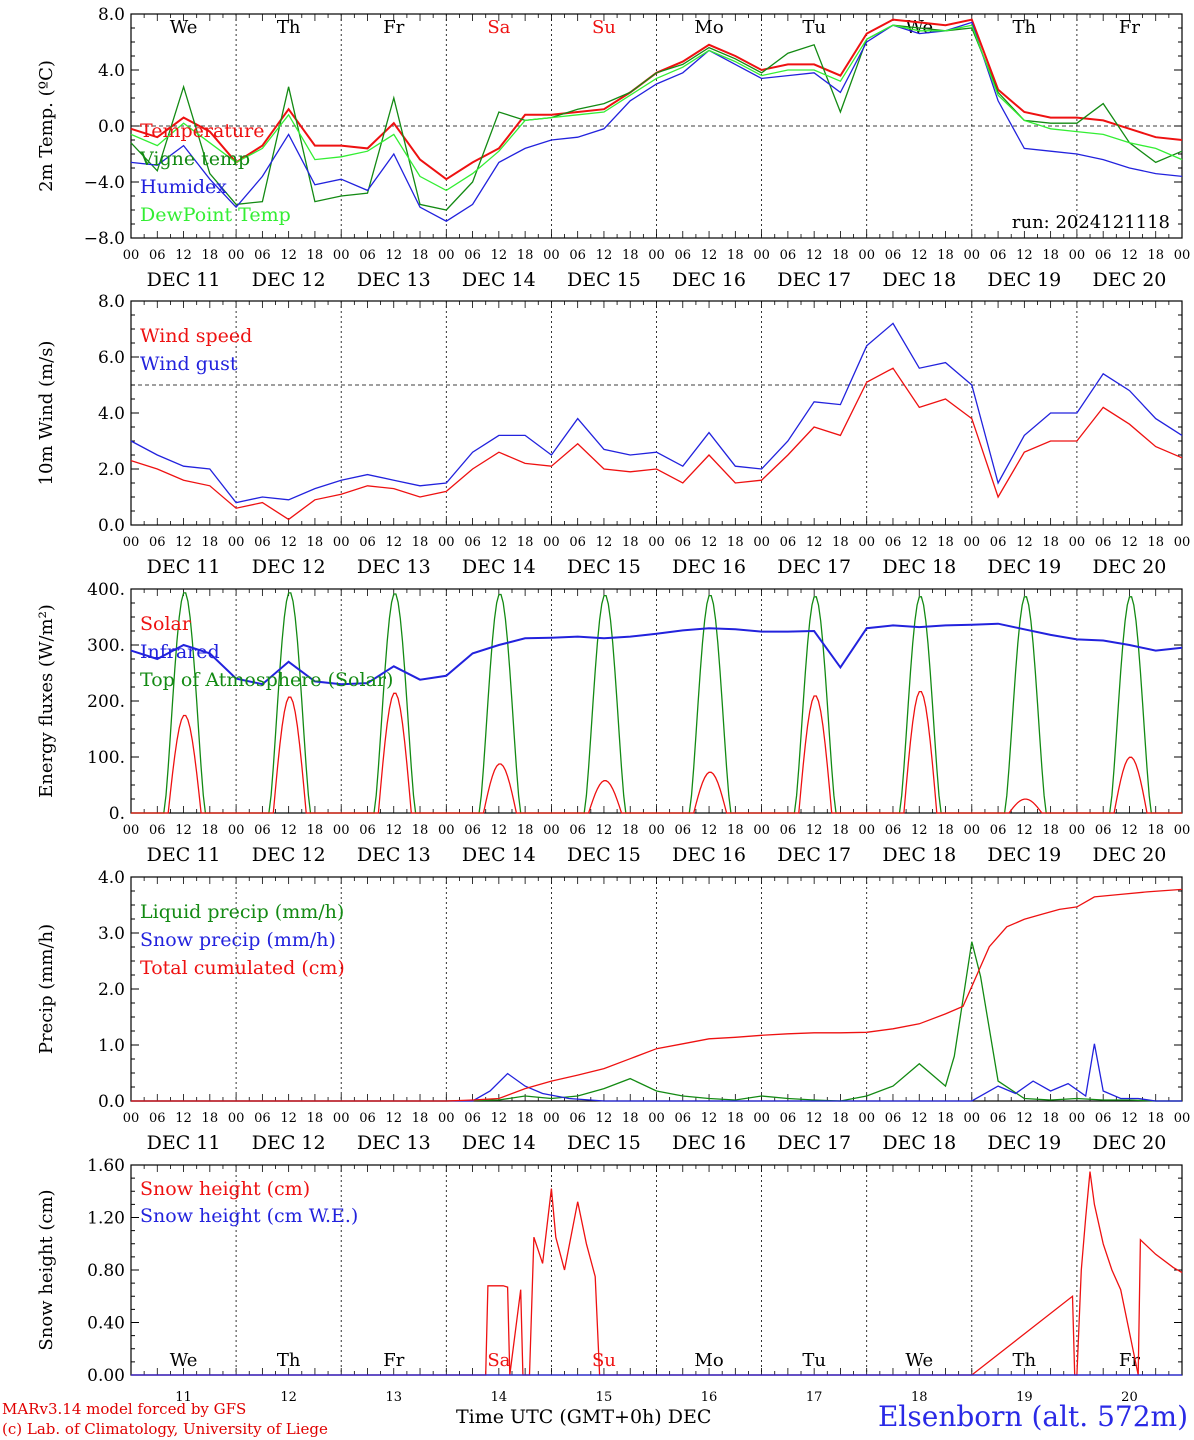 The height and width of the screenshot is (1440, 1194). I want to click on weekday-label: We, so click(184, 27).